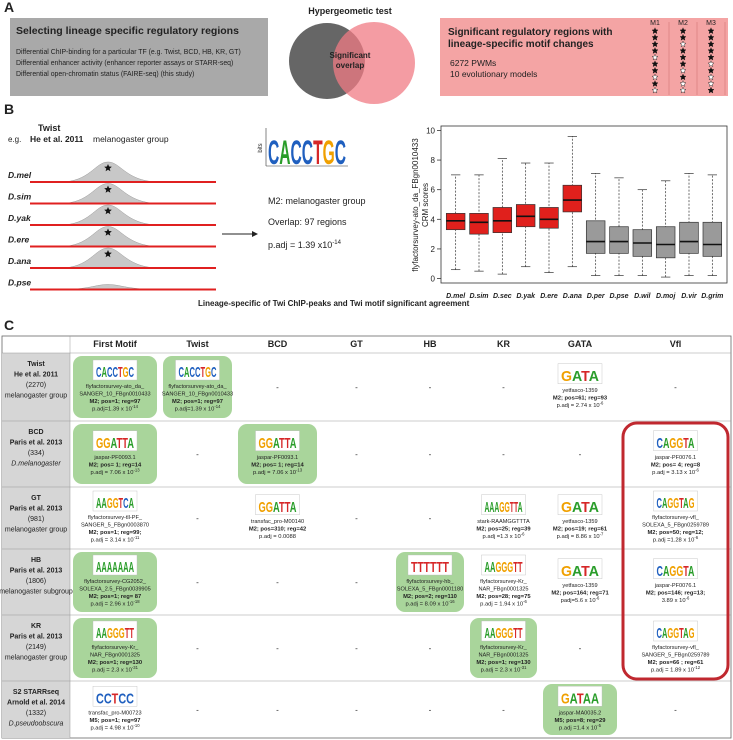 The image size is (733, 740). Describe the element at coordinates (36, 703) in the screenshot. I see `row-label: Arnold et al. 2014` at that location.